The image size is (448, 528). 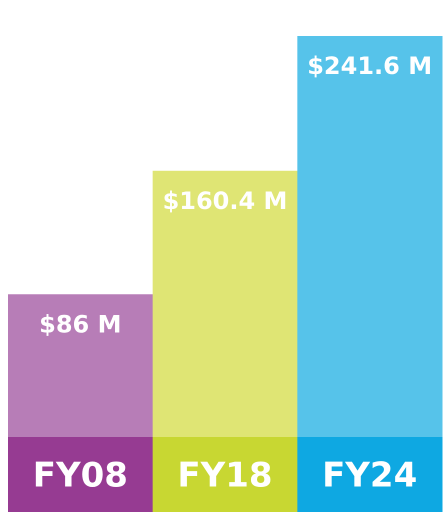 I want to click on category-label-fy18: FY18, so click(x=224, y=476).